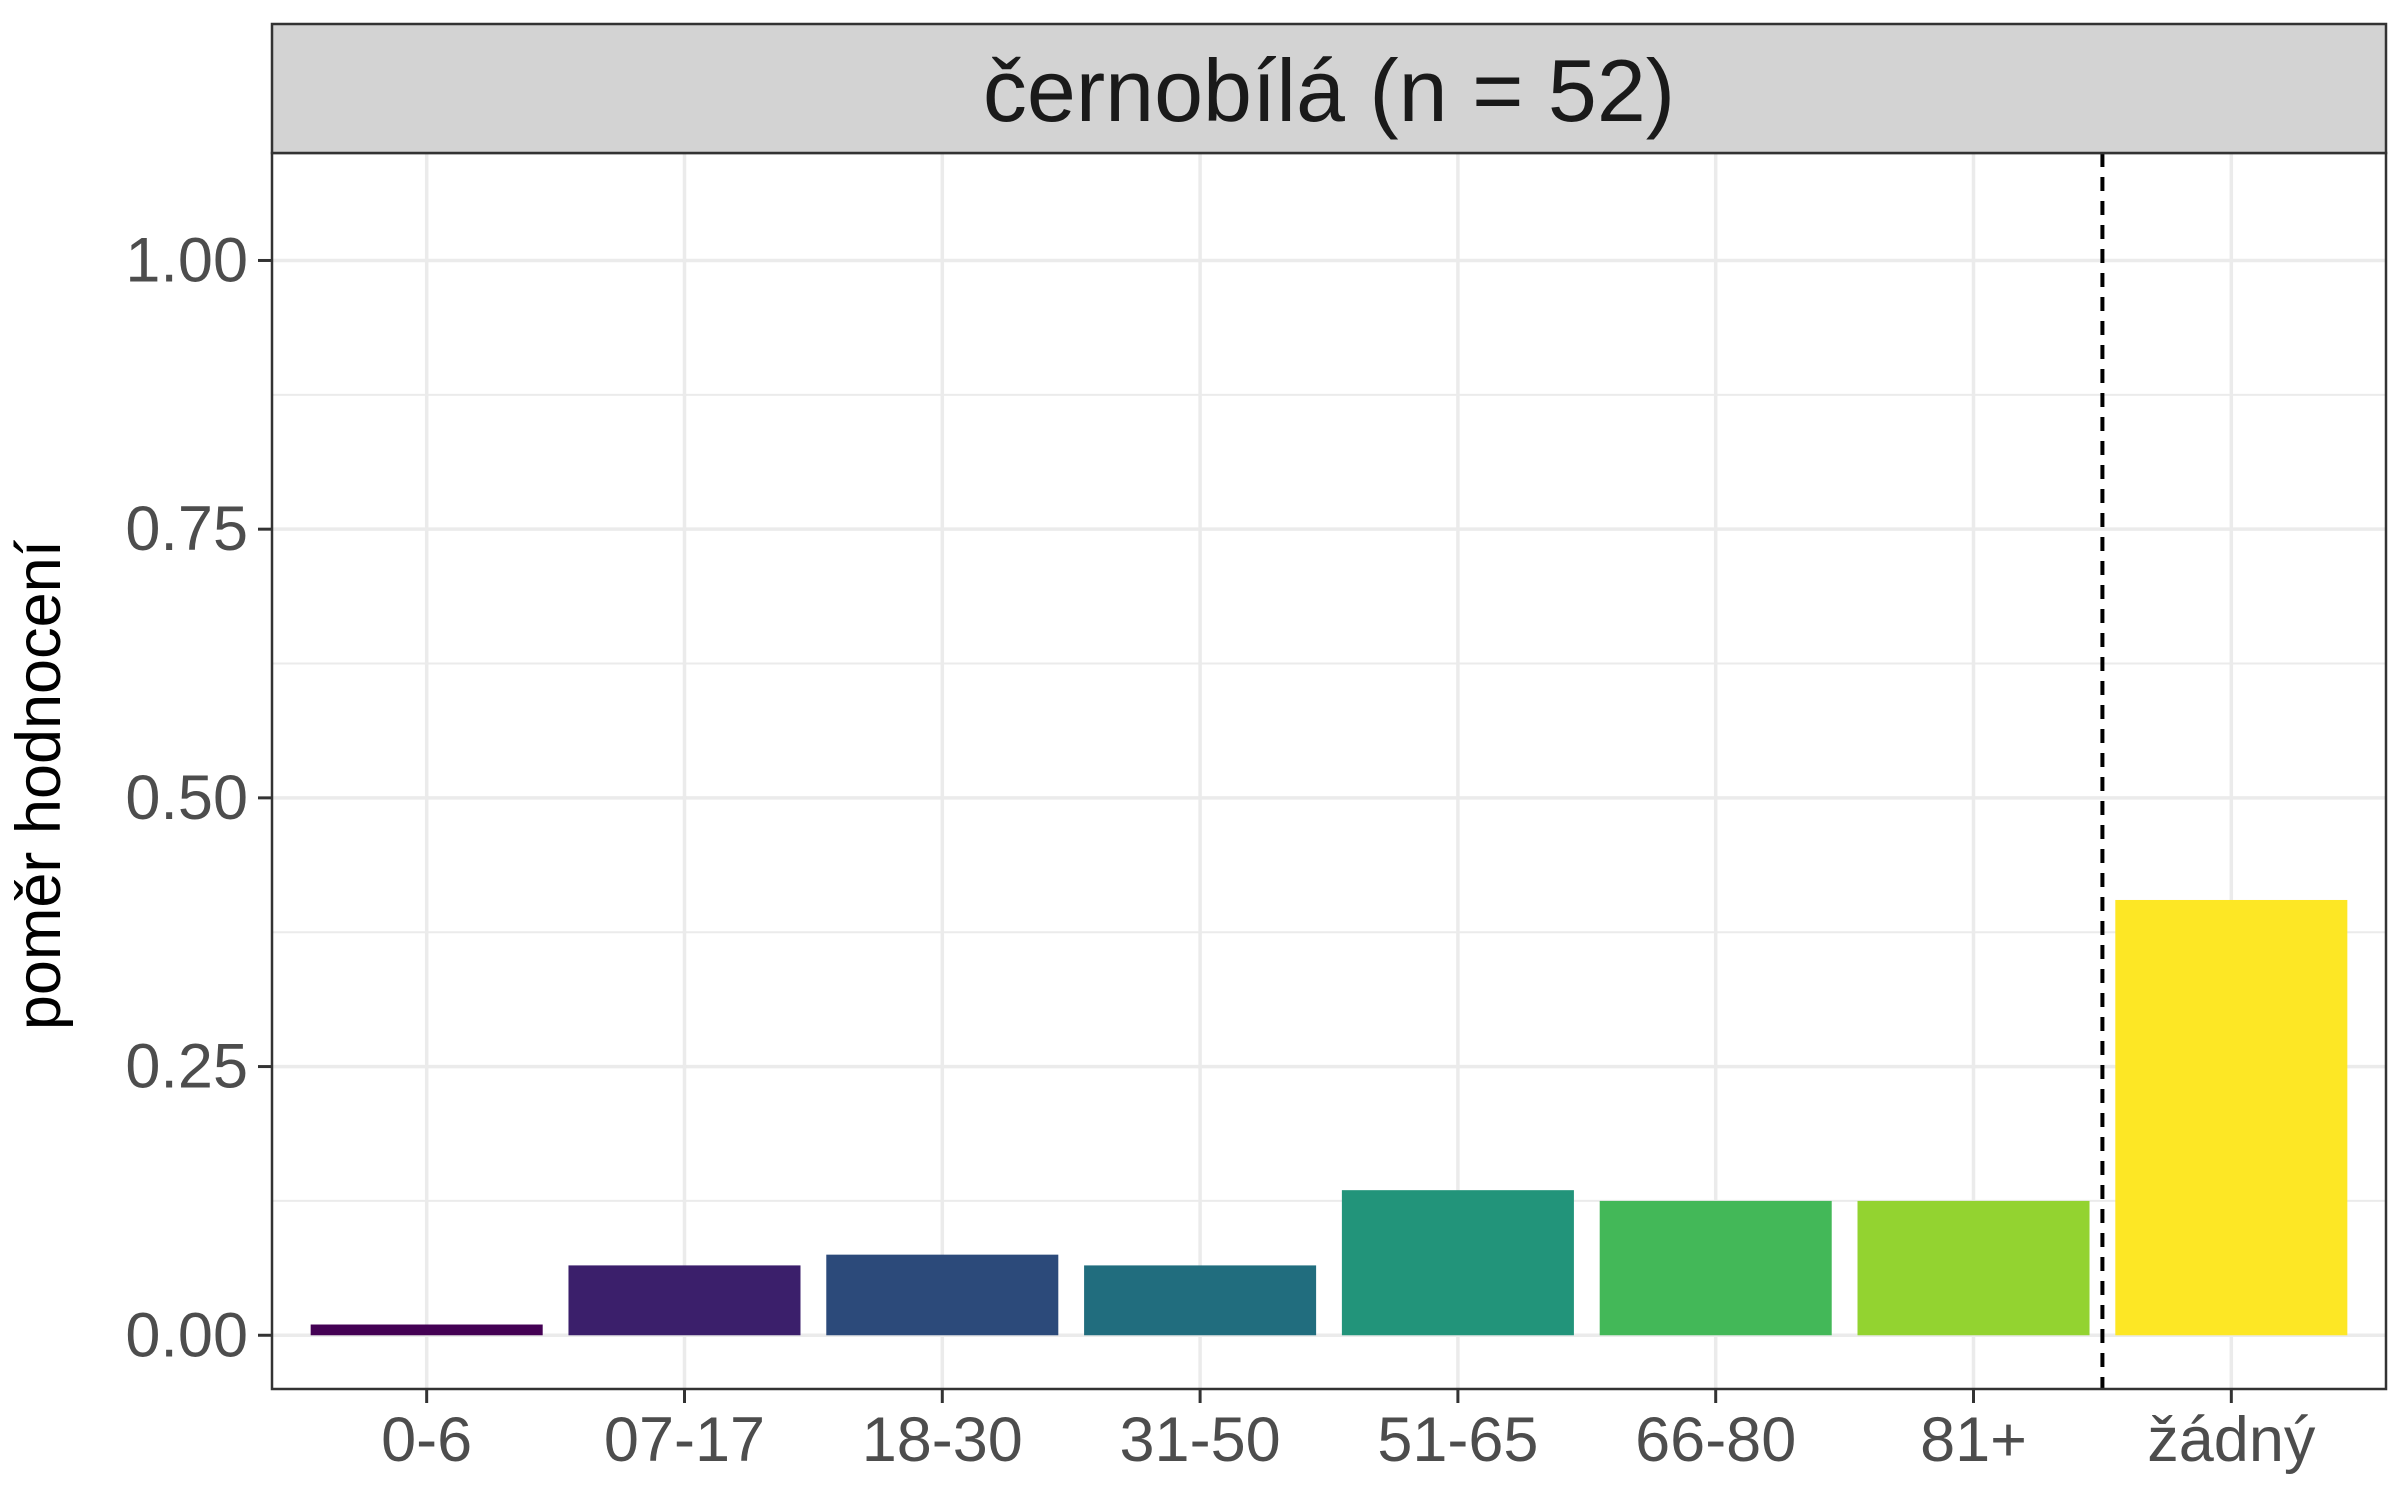 This screenshot has width=2400, height=1500. What do you see at coordinates (684, 1440) in the screenshot?
I see `x-tick-label: 07-17` at bounding box center [684, 1440].